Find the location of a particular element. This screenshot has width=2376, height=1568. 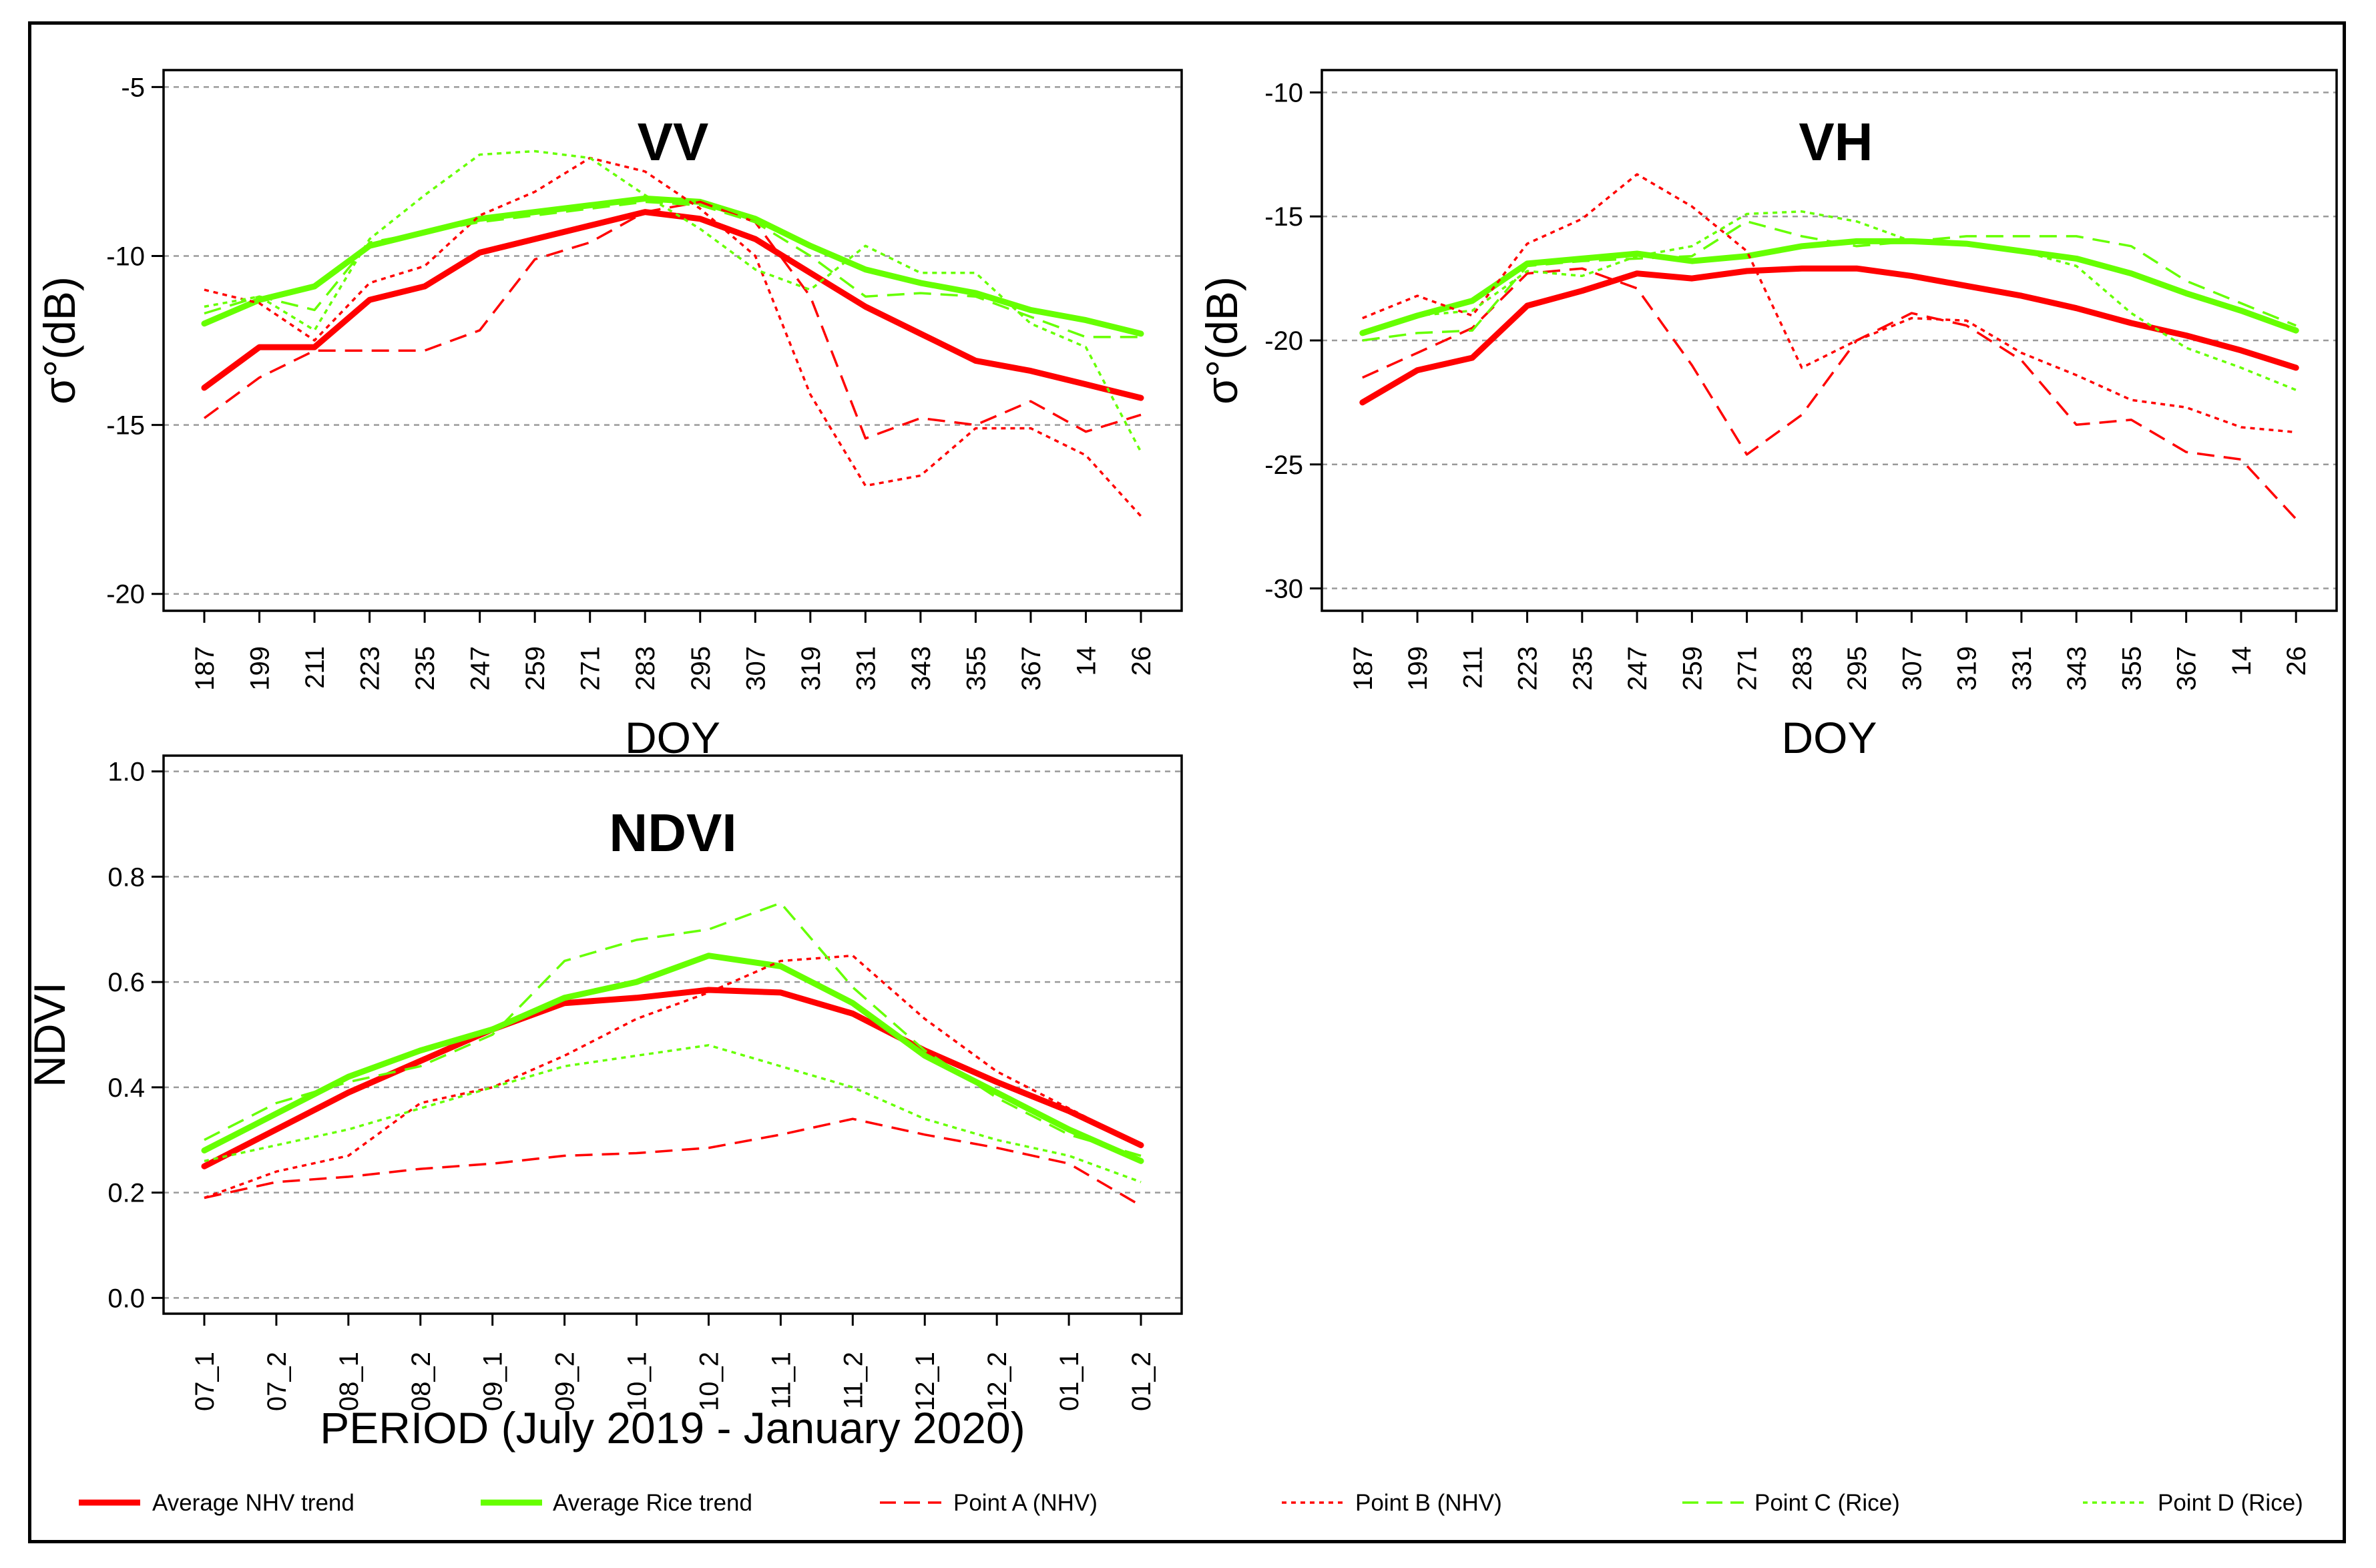

legend-label-point-d-rice: Point D (Rice) is located at coordinates (2230, 1503).